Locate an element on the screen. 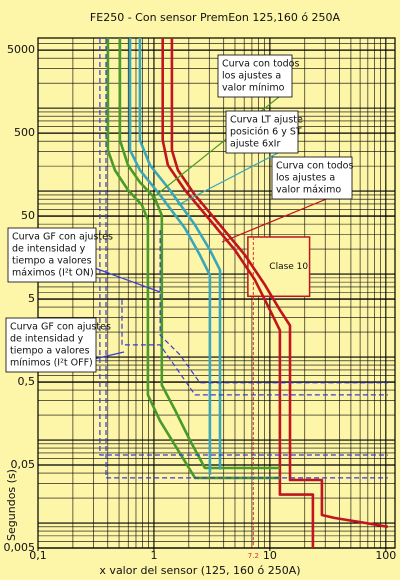 The height and width of the screenshot is (580, 400). x-tick-label: 0,1 is located at coordinates (38, 555).